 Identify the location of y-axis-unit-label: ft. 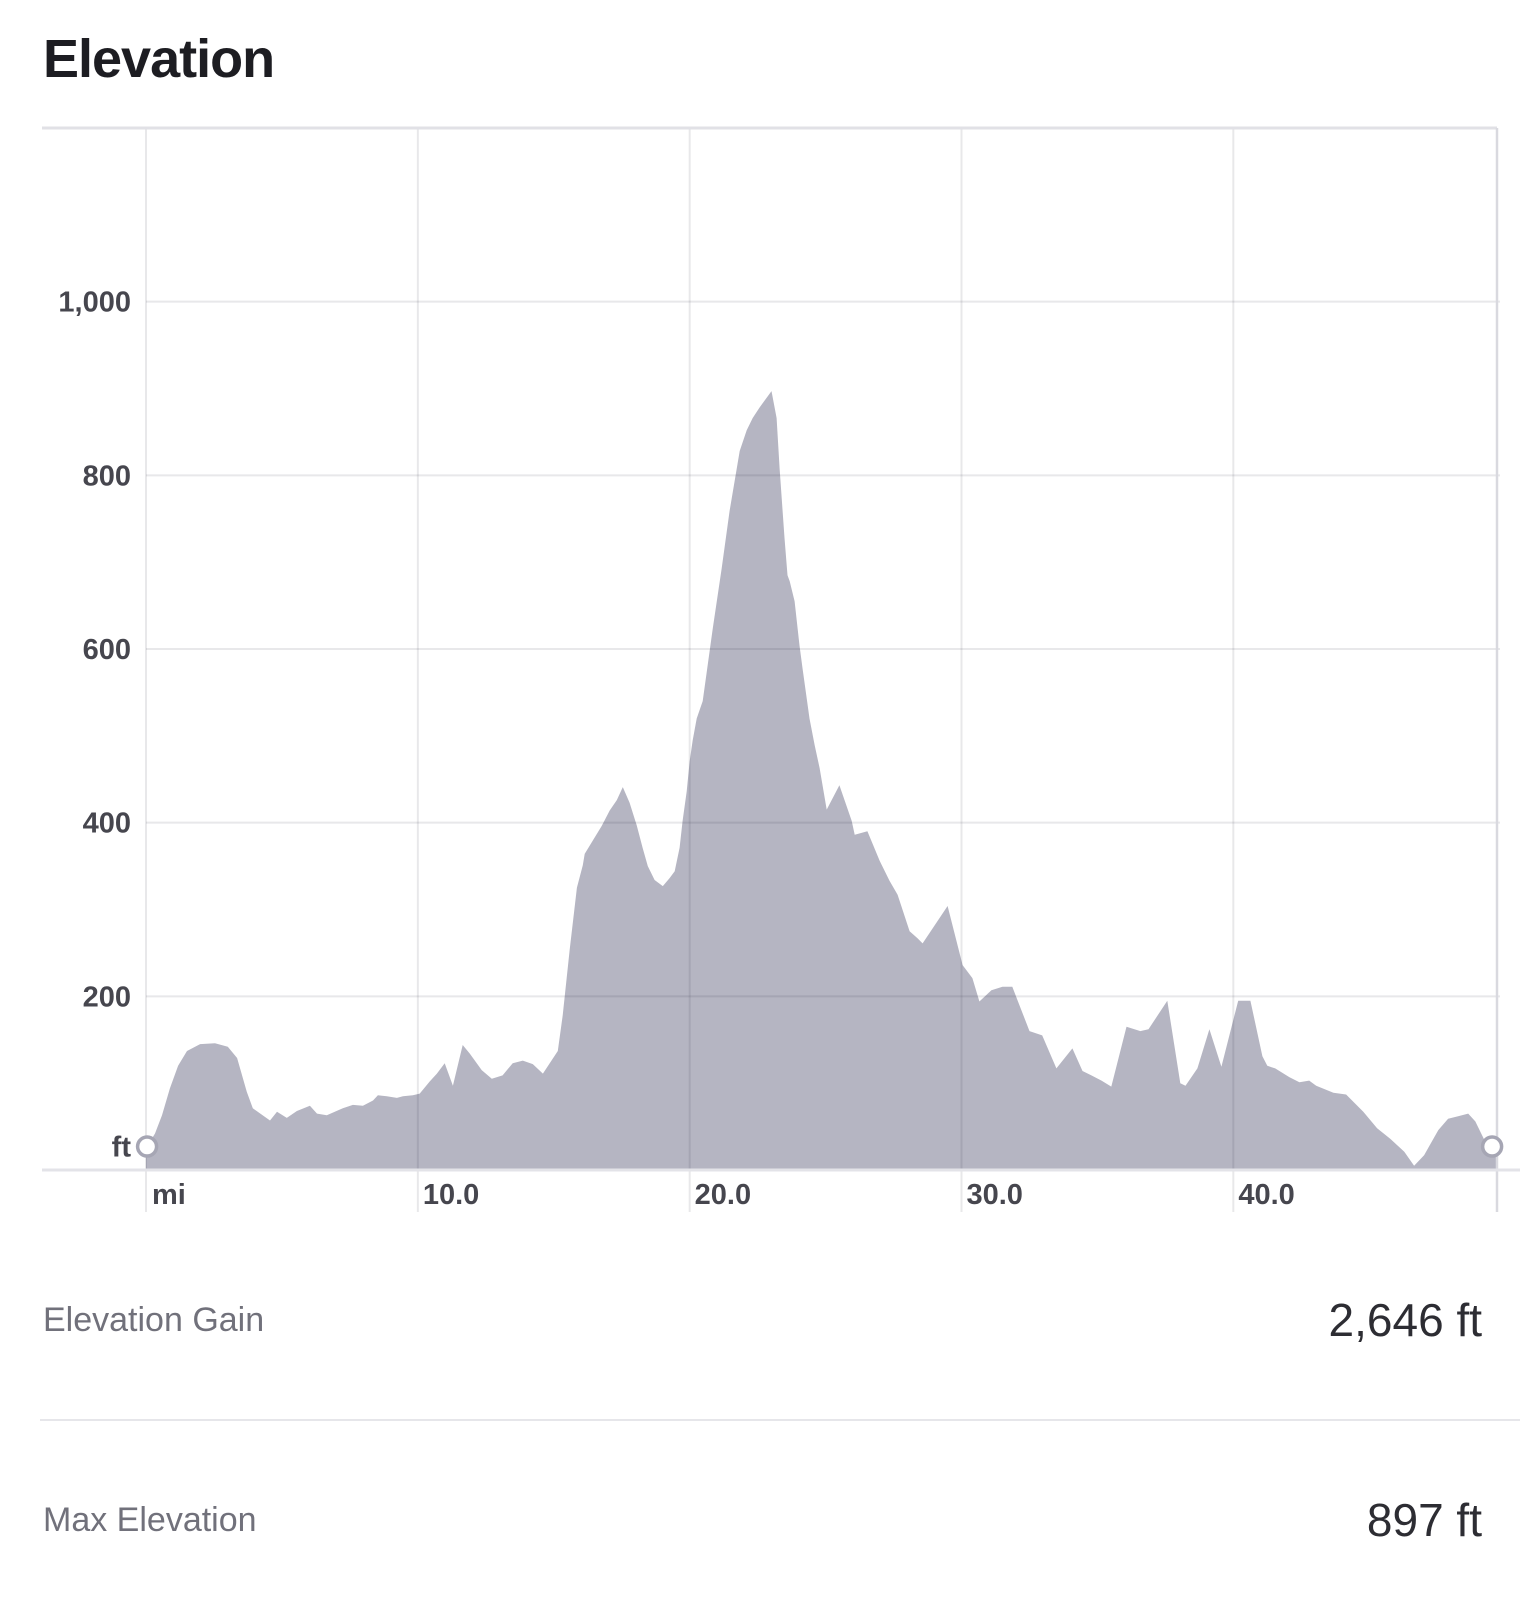
(122, 1148).